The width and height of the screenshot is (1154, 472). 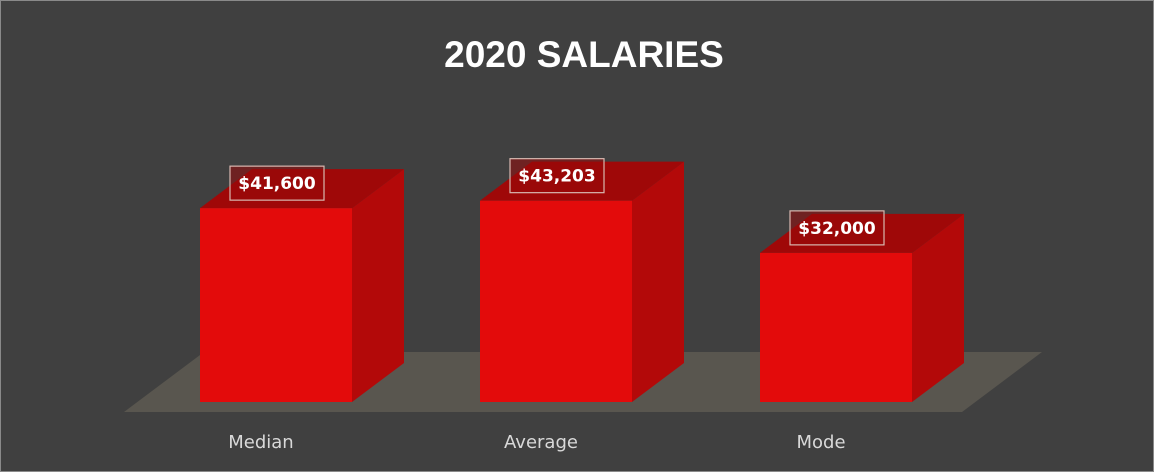 I want to click on value-label: $41,600, so click(x=277, y=184).